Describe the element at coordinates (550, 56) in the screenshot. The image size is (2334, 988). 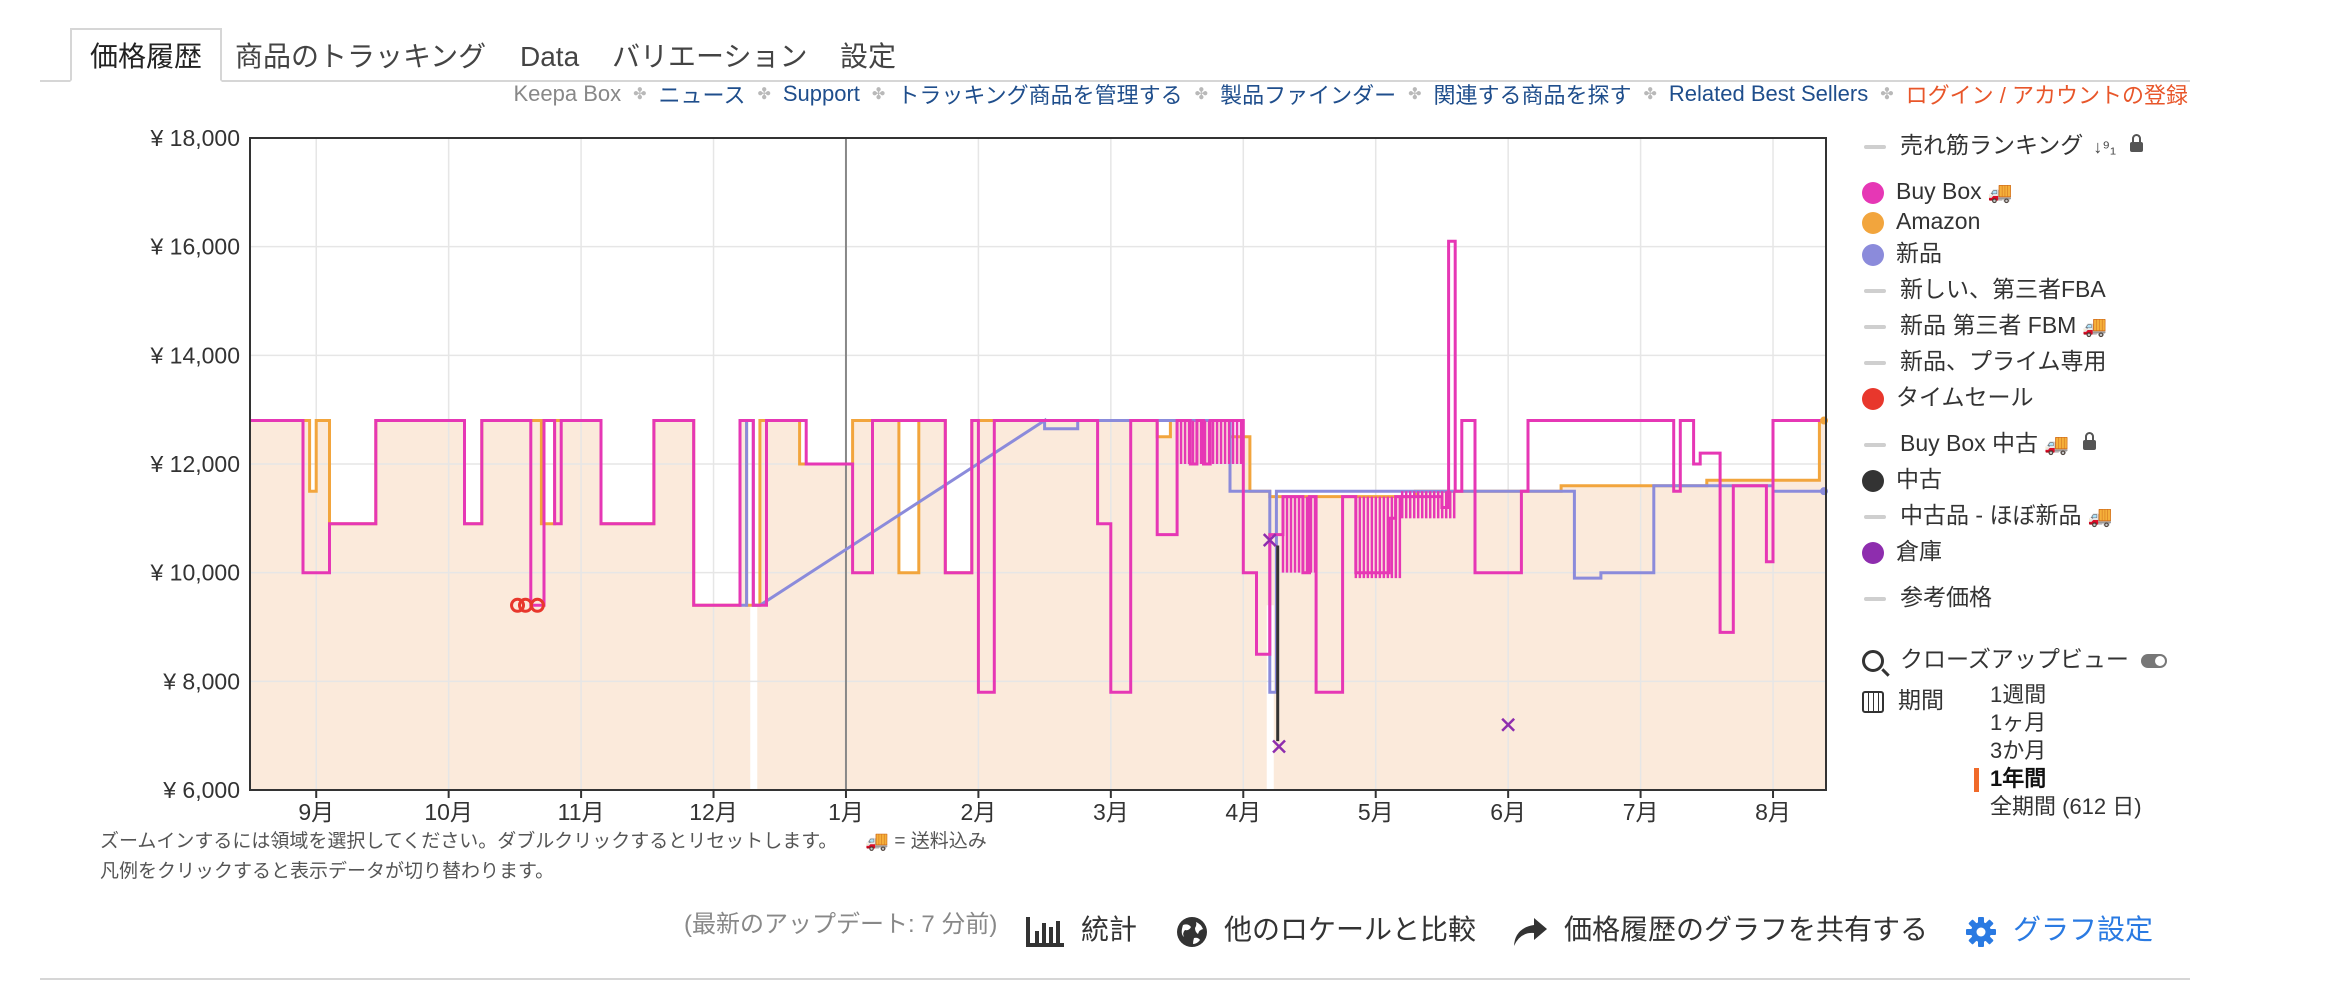
I see `tab-data: Data` at that location.